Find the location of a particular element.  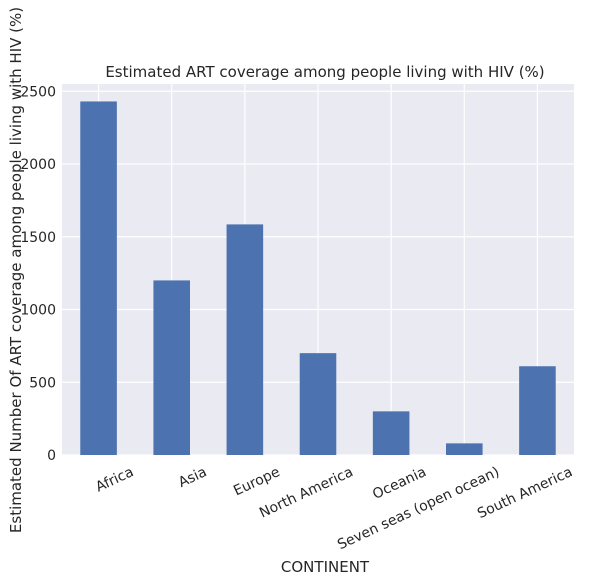

x-tick-label: Europe is located at coordinates (256, 481).